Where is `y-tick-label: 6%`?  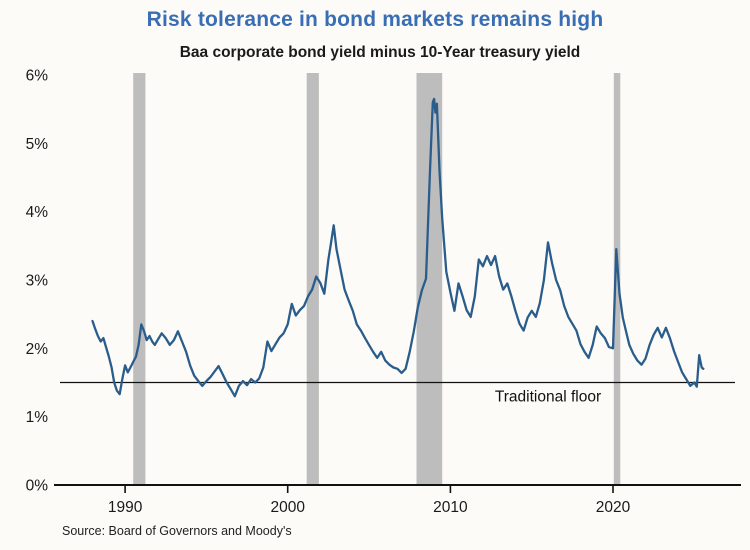 y-tick-label: 6% is located at coordinates (37, 76).